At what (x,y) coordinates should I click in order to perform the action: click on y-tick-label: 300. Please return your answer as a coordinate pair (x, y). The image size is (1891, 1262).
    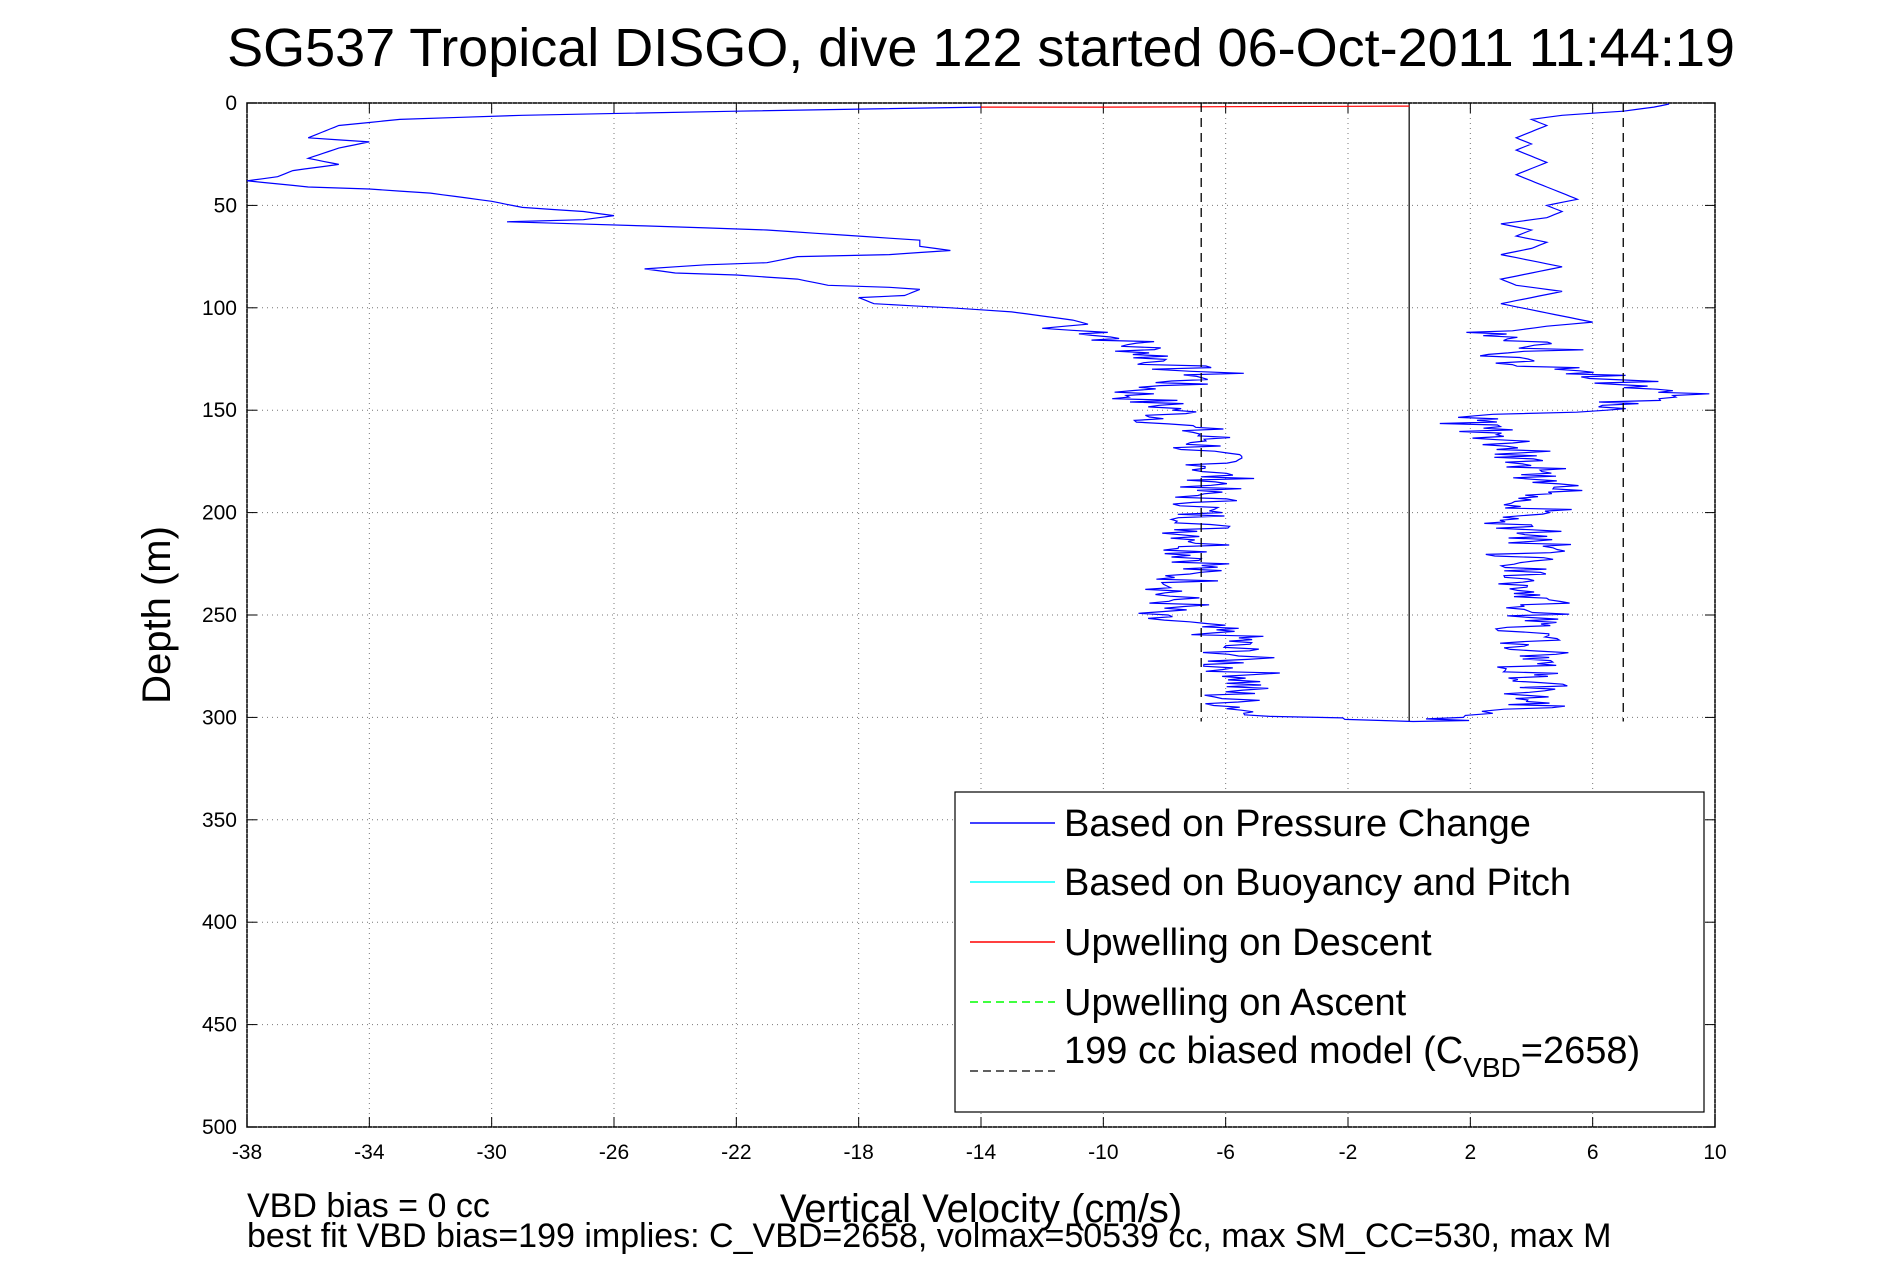
    Looking at the image, I should click on (219, 717).